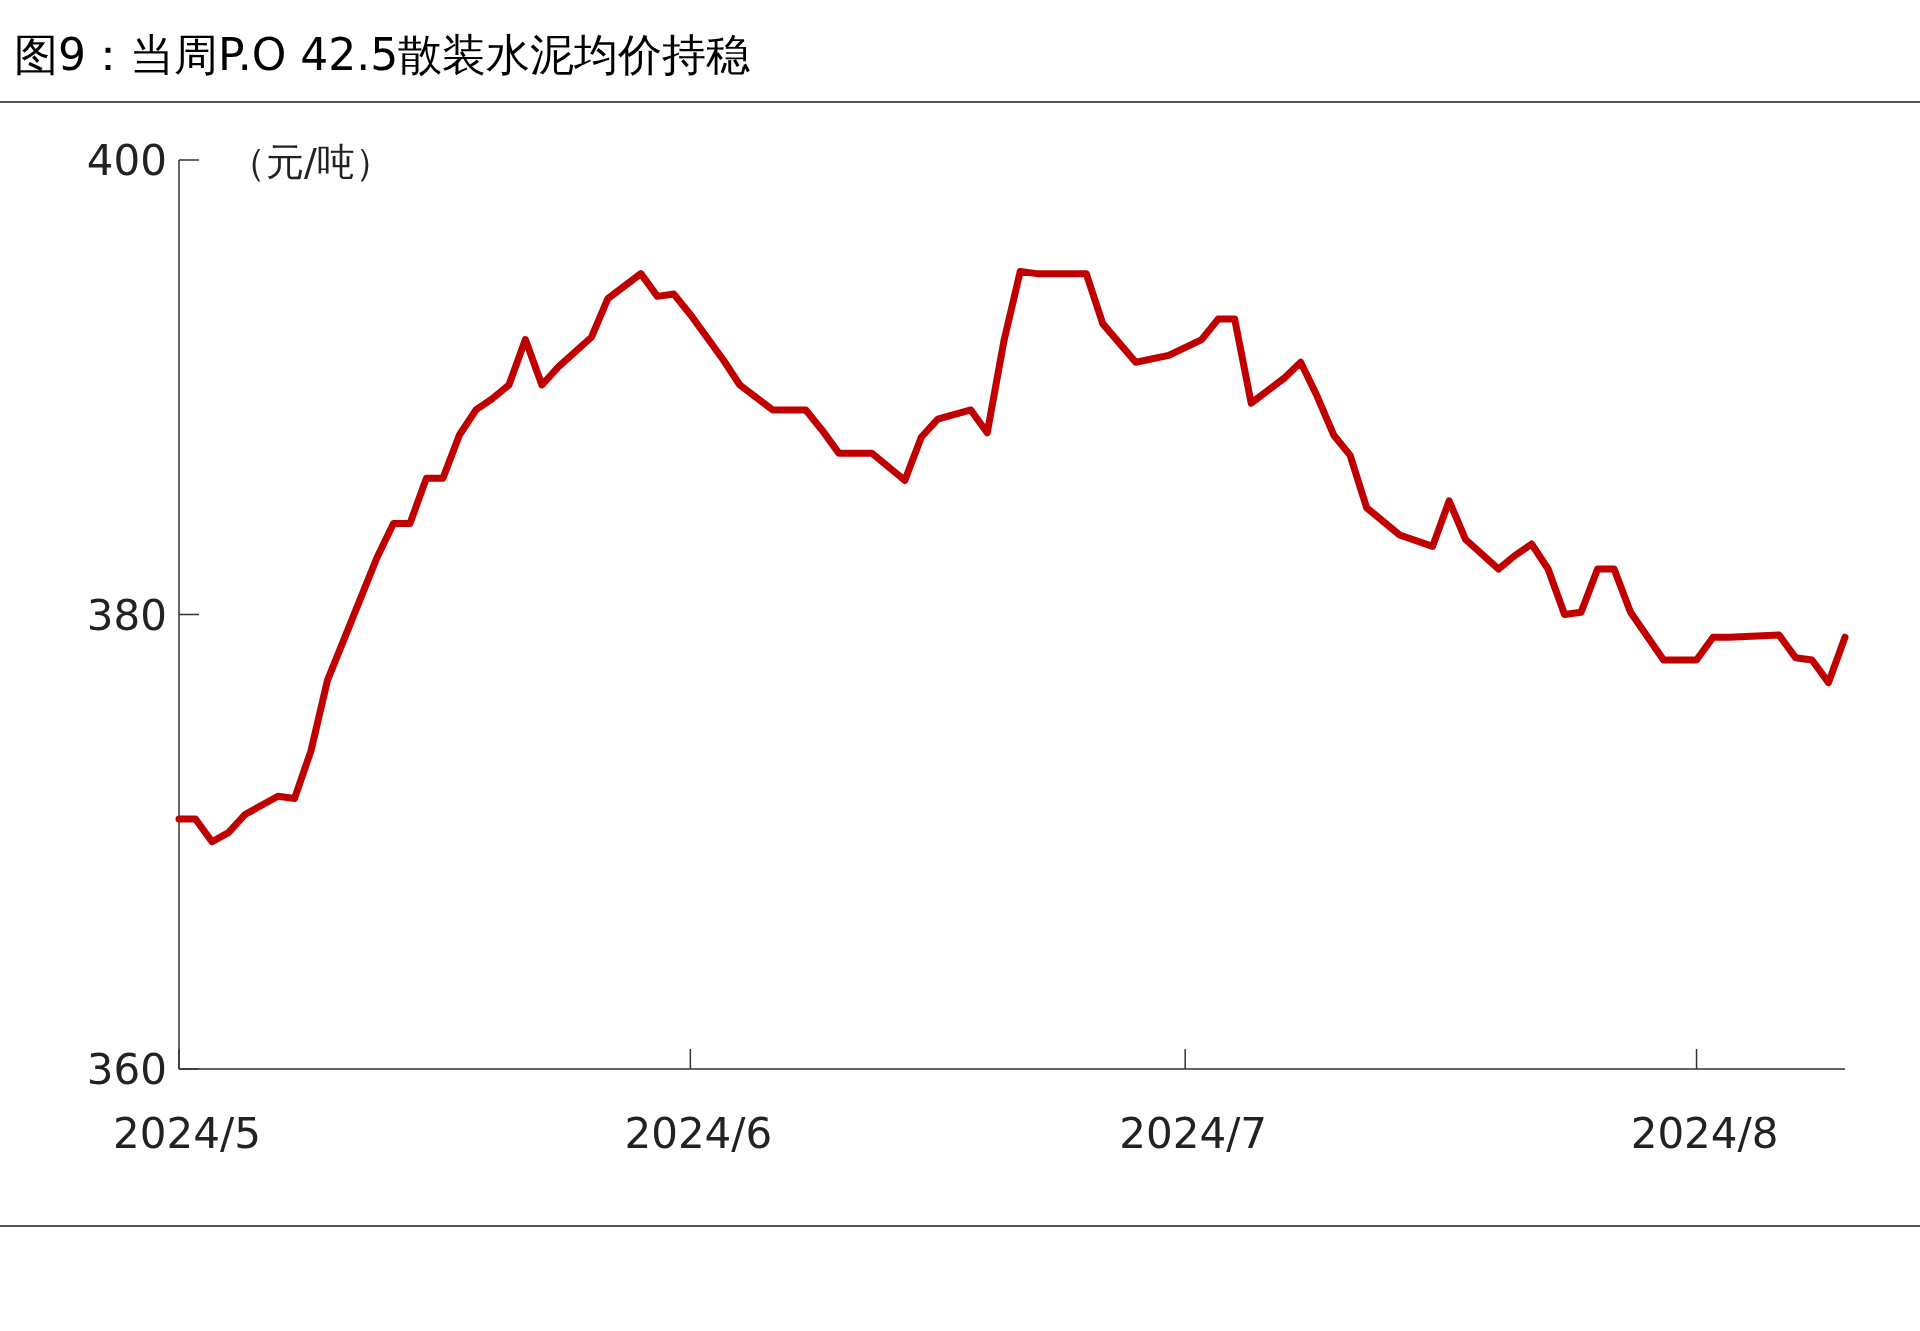 The width and height of the screenshot is (1920, 1331). Describe the element at coordinates (1704, 1133) in the screenshot. I see `x-tick-label: 2024/8` at that location.